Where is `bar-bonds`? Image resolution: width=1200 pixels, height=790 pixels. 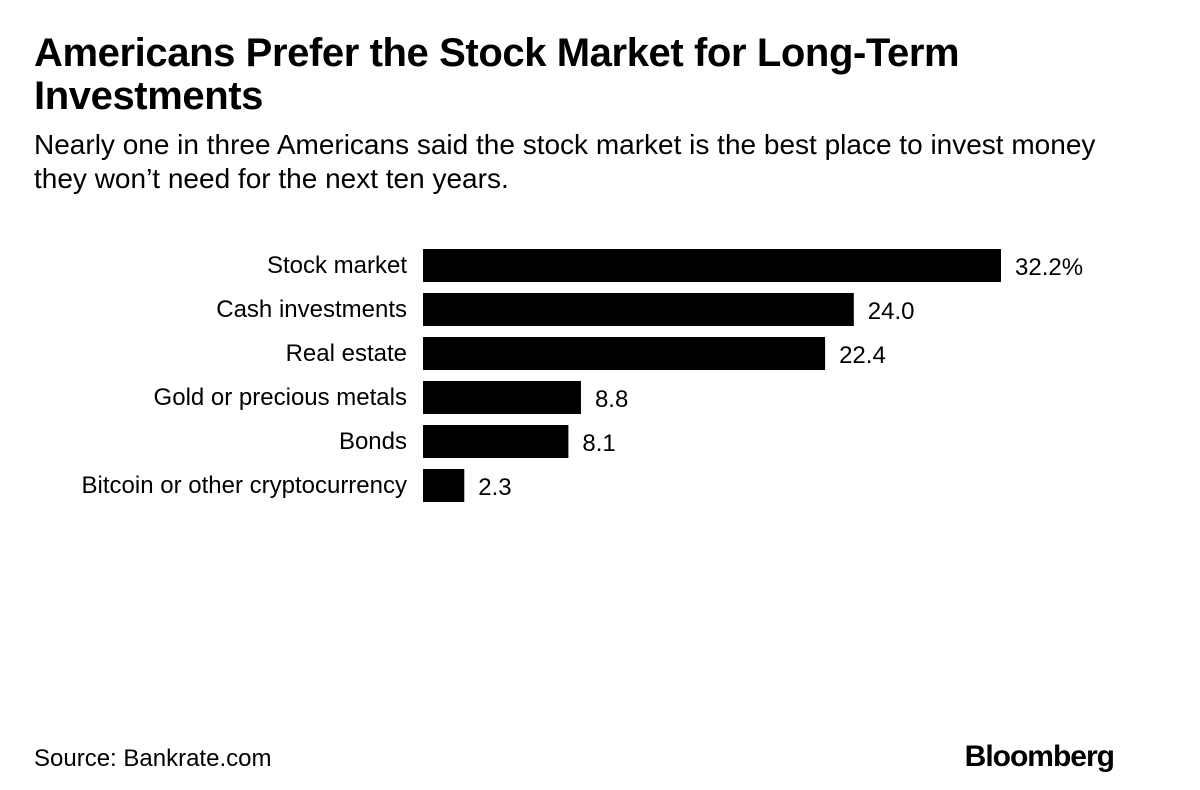
bar-bonds is located at coordinates (496, 441).